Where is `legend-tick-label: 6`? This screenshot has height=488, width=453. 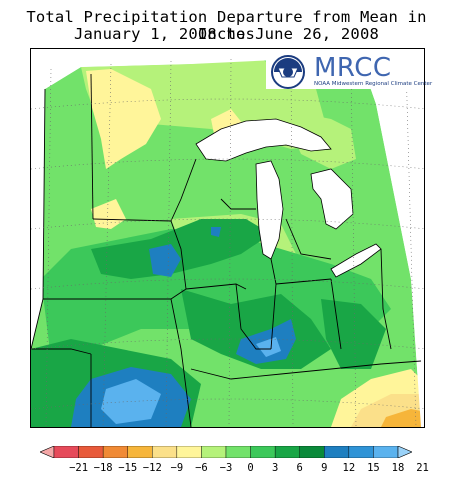
legend-tick-label: 6 is located at coordinates (299, 468).